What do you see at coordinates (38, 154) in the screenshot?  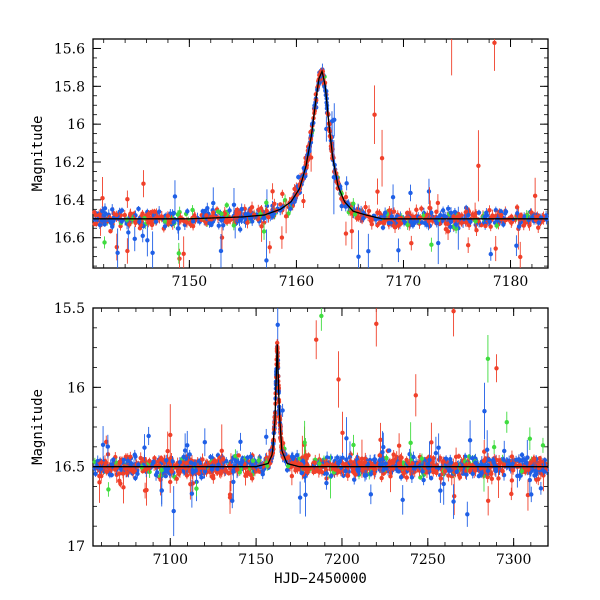 I see `top-y-axis-label: Magnitude` at bounding box center [38, 154].